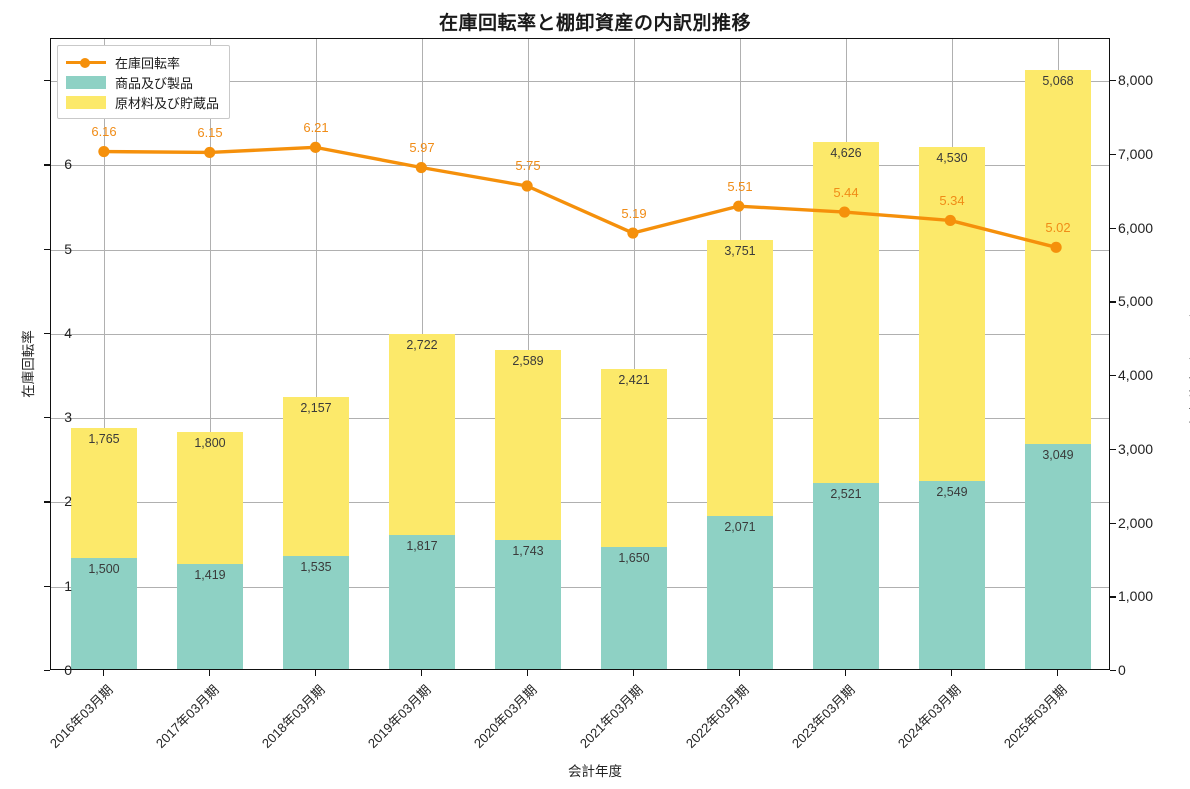  I want to click on line-path-turnover, so click(580, 197).